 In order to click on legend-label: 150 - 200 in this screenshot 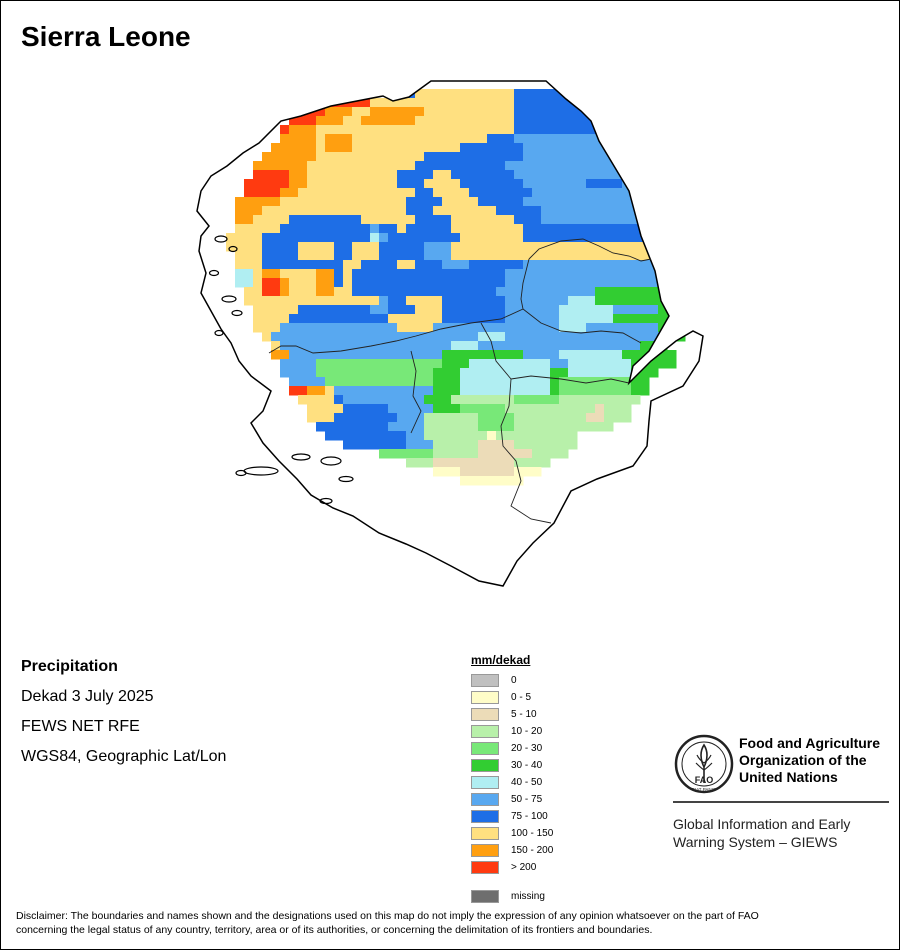, I will do `click(532, 850)`.